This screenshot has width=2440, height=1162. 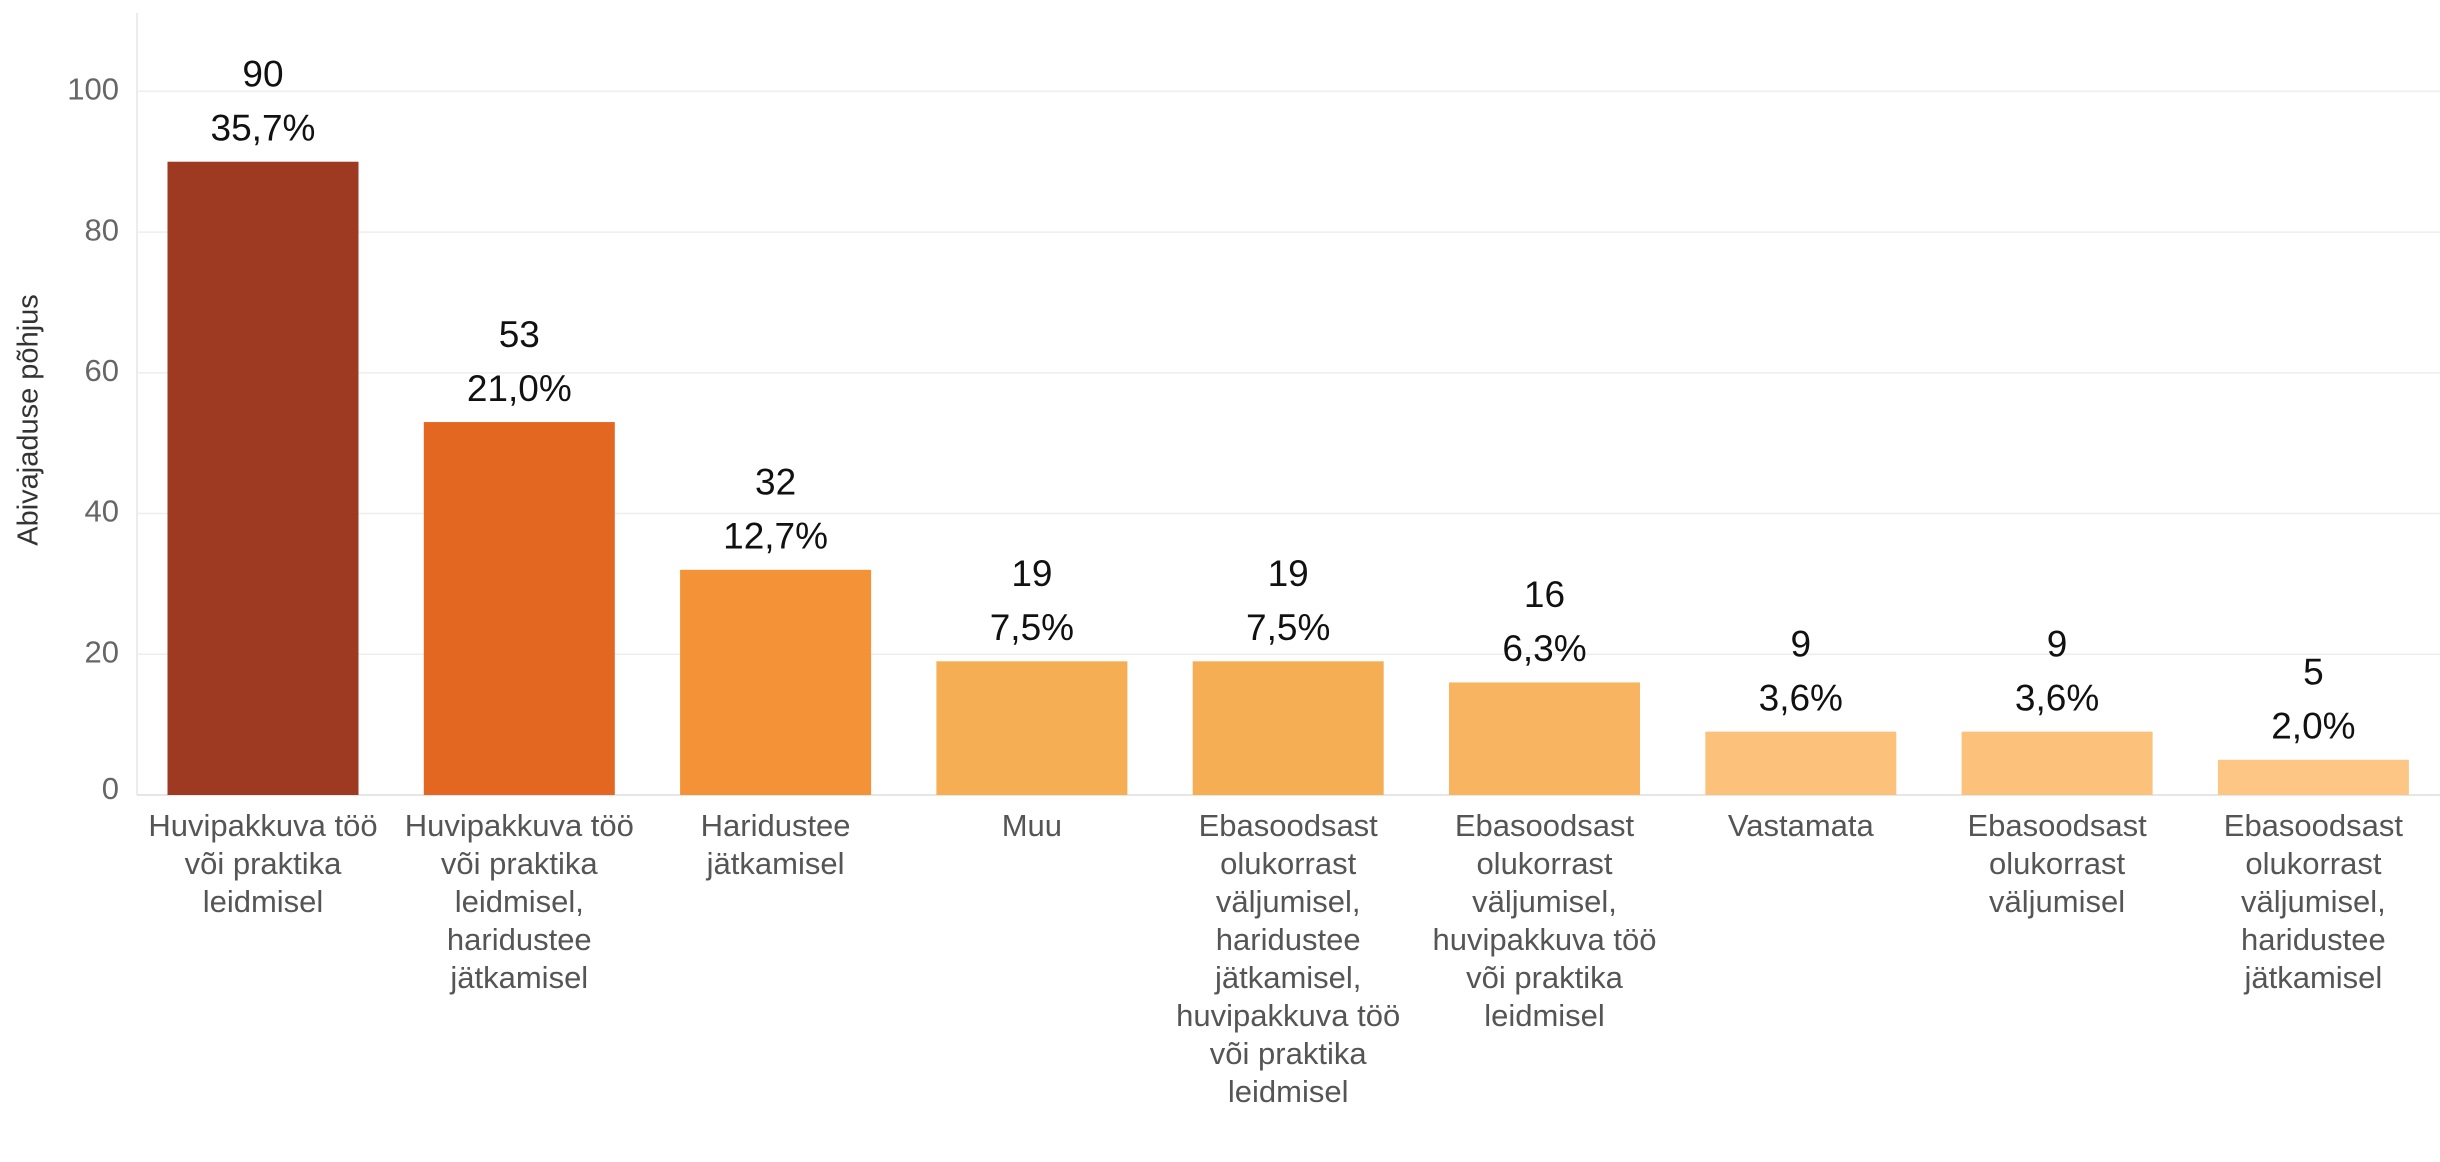 I want to click on y-tick-label: 0, so click(x=110, y=788).